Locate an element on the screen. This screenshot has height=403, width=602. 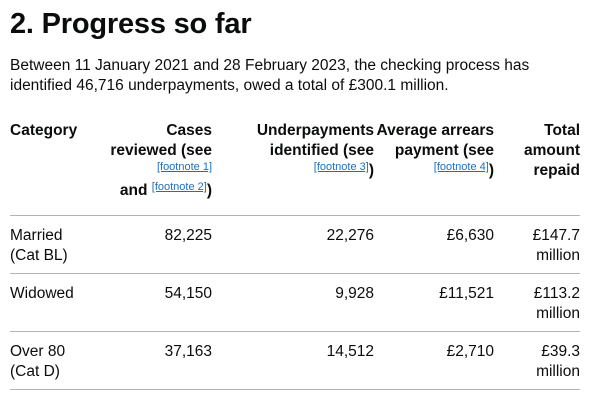
cell-underpayments: 22,276 is located at coordinates (293, 244).